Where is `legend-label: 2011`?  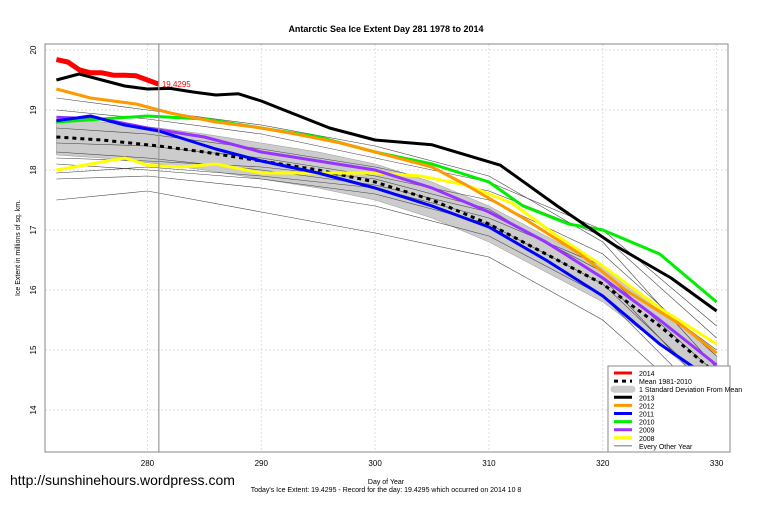 legend-label: 2011 is located at coordinates (646, 415).